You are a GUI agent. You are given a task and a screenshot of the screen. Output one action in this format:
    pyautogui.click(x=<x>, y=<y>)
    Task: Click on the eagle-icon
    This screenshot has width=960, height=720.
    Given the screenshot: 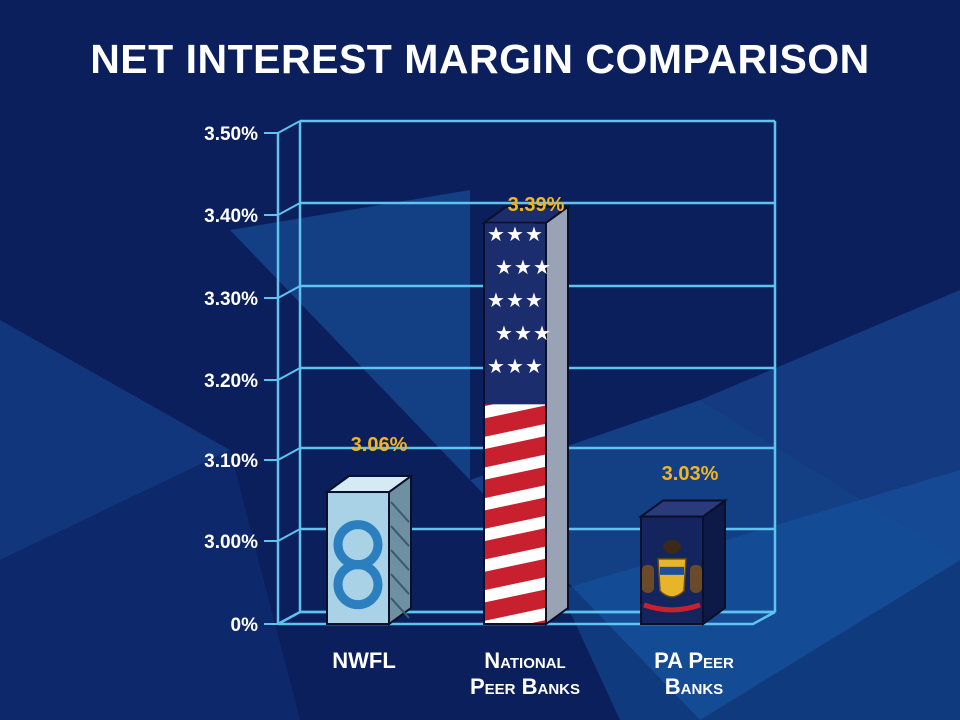 What is the action you would take?
    pyautogui.click(x=672, y=546)
    